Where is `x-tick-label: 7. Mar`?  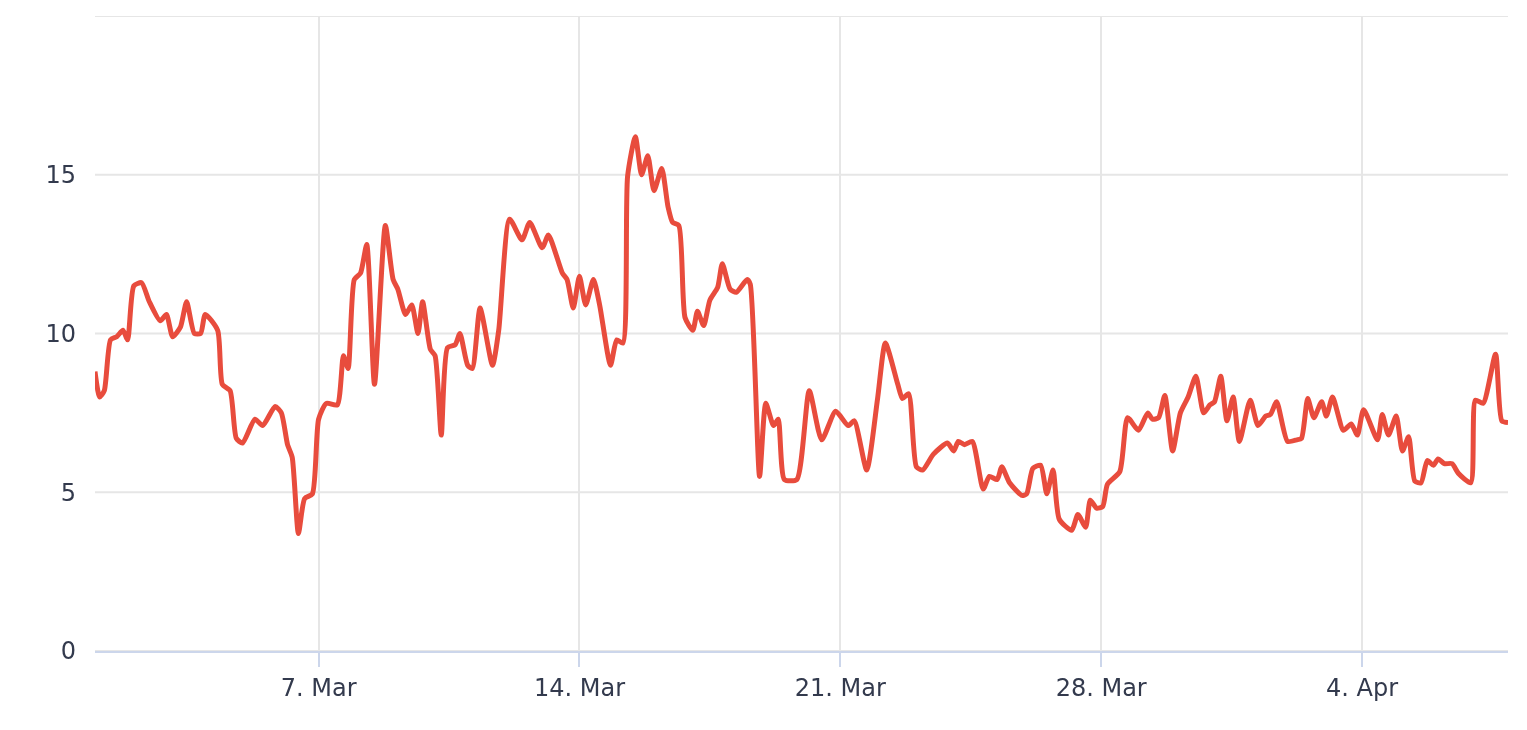
x-tick-label: 7. Mar is located at coordinates (318, 687).